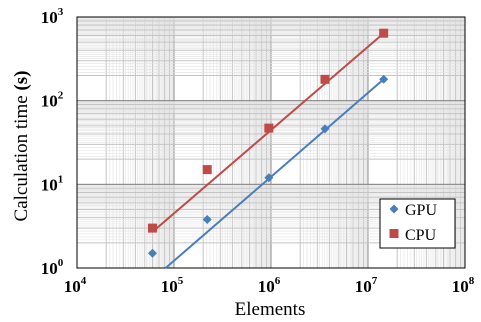  I want to click on y-tick-label: 10¹, so click(52, 183).